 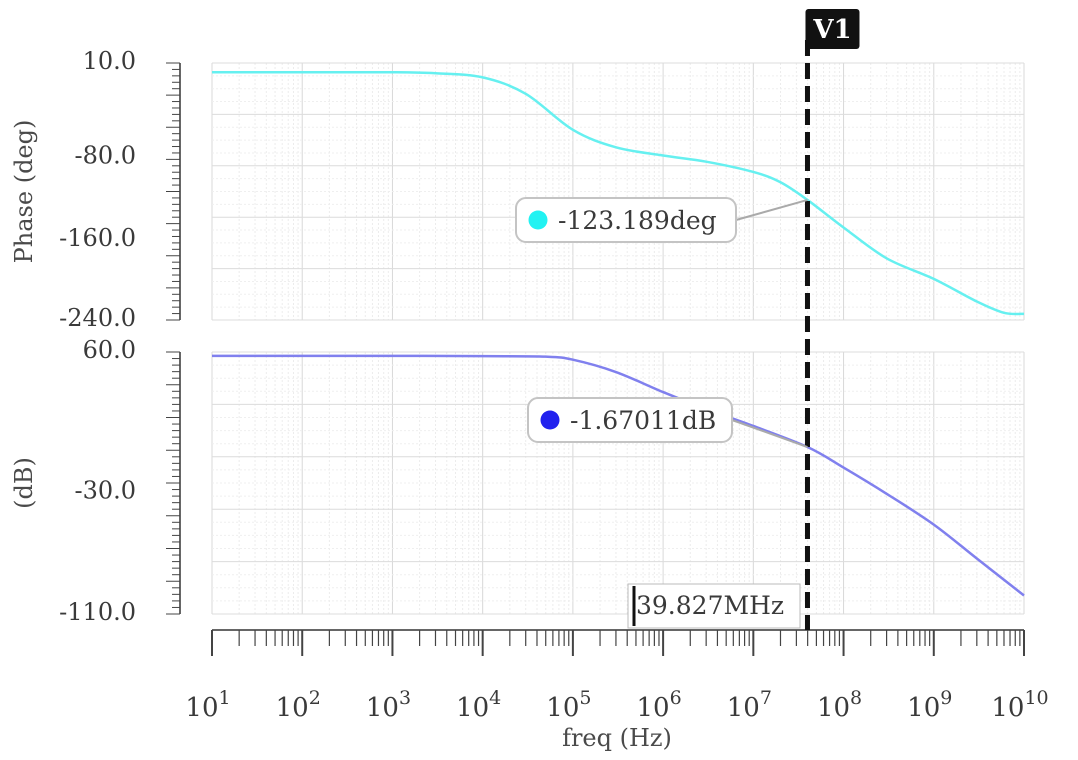 I want to click on marker-label-phase: -123.189deg, so click(x=637, y=220).